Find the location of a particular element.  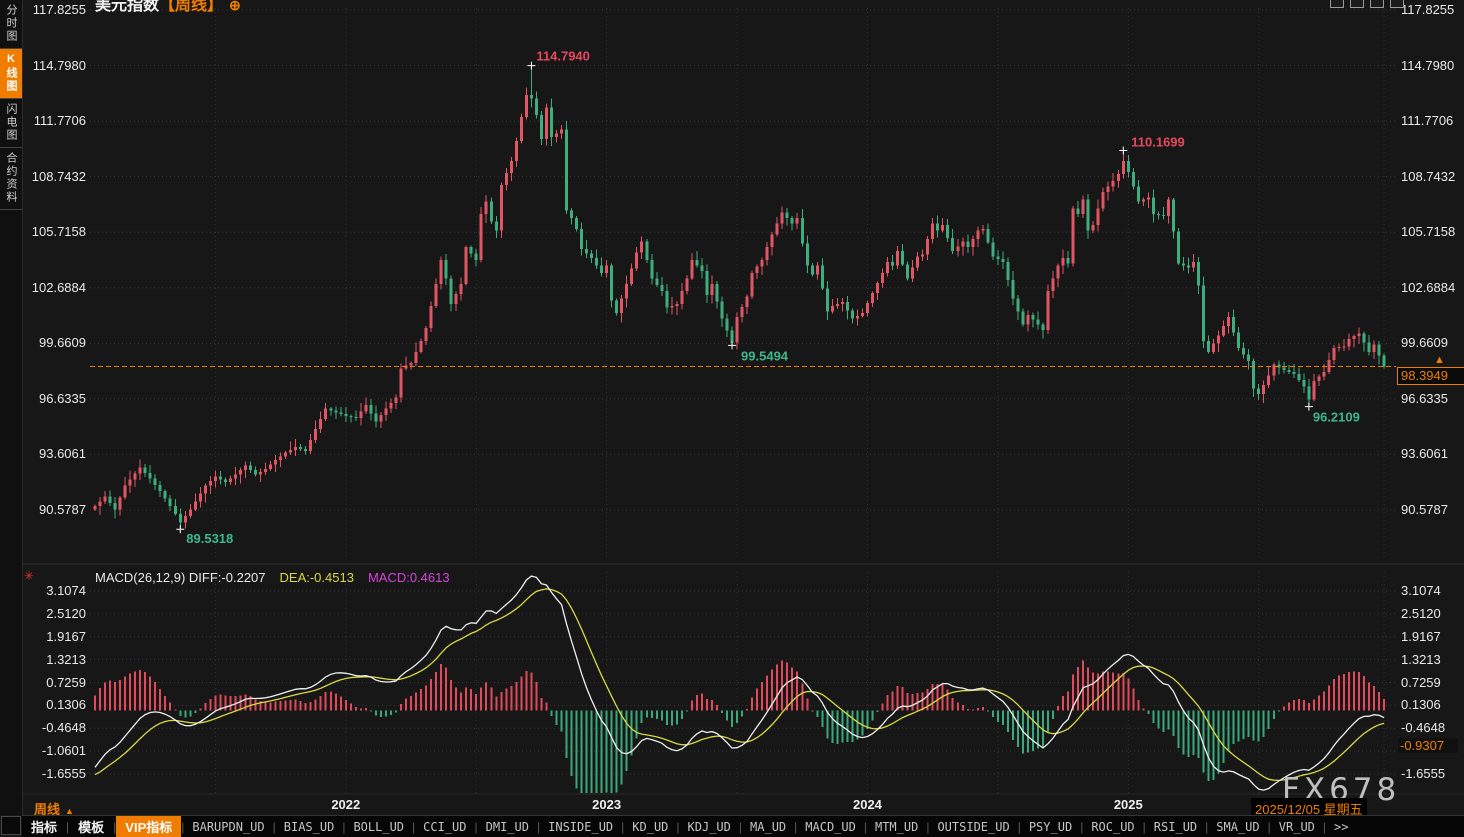

macd-header-segment: DEA:-0.4513 is located at coordinates (316, 577).